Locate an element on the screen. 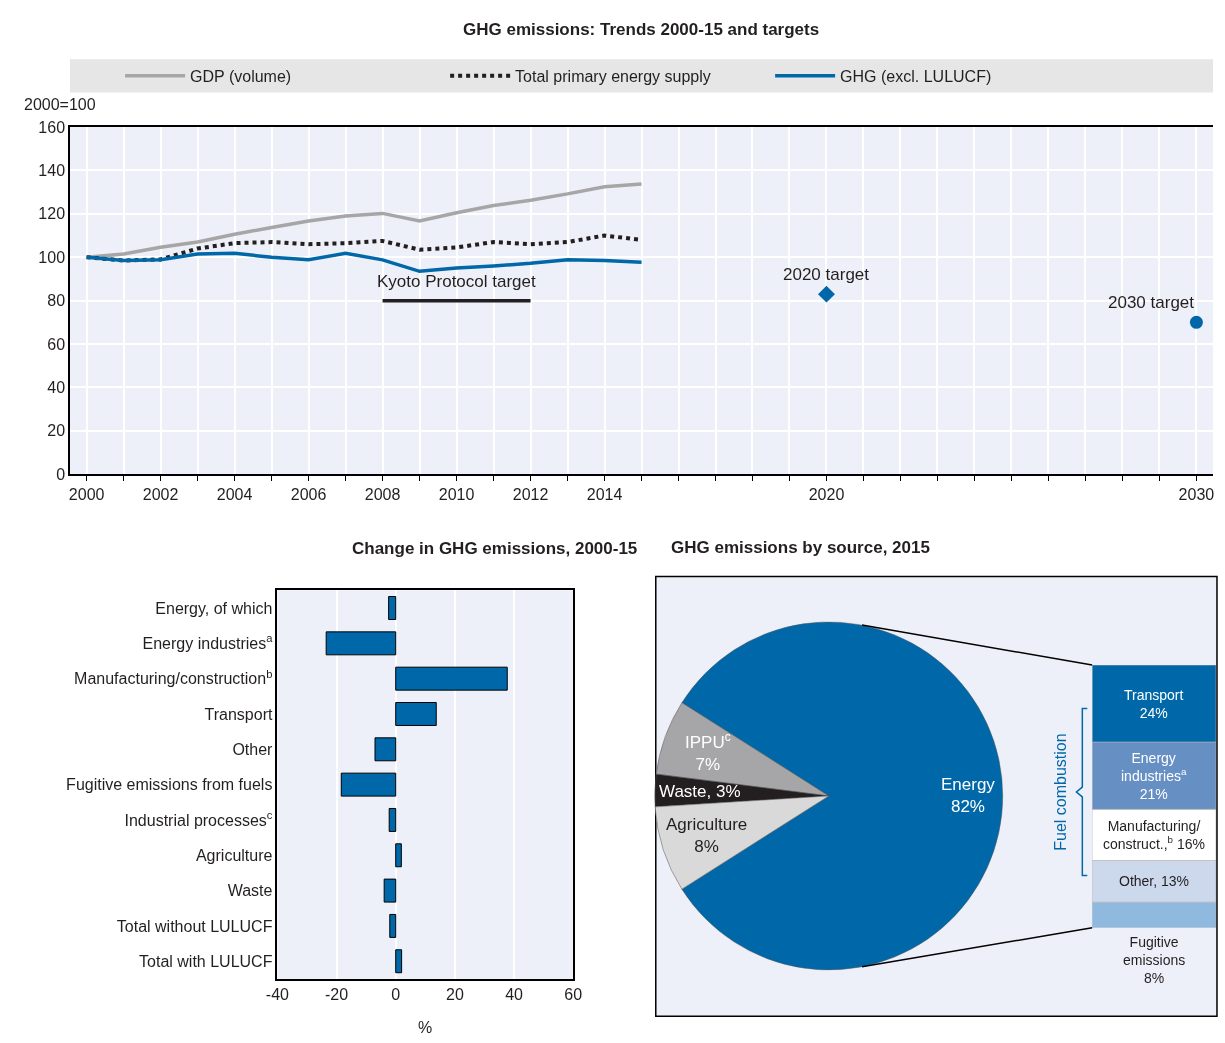 The width and height of the screenshot is (1225, 1043). x-tick-label: 2004 is located at coordinates (234, 495).